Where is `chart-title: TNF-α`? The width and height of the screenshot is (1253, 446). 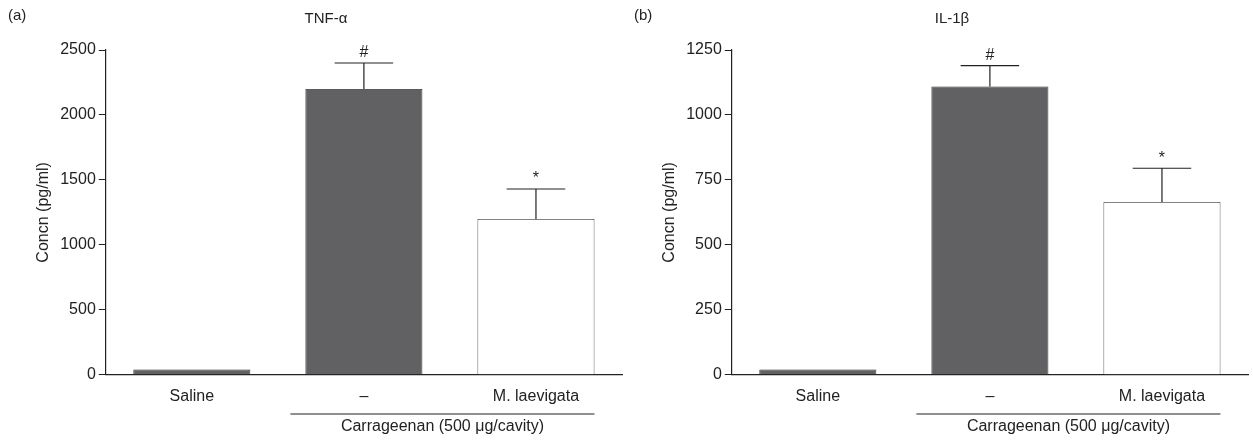 chart-title: TNF-α is located at coordinates (326, 18).